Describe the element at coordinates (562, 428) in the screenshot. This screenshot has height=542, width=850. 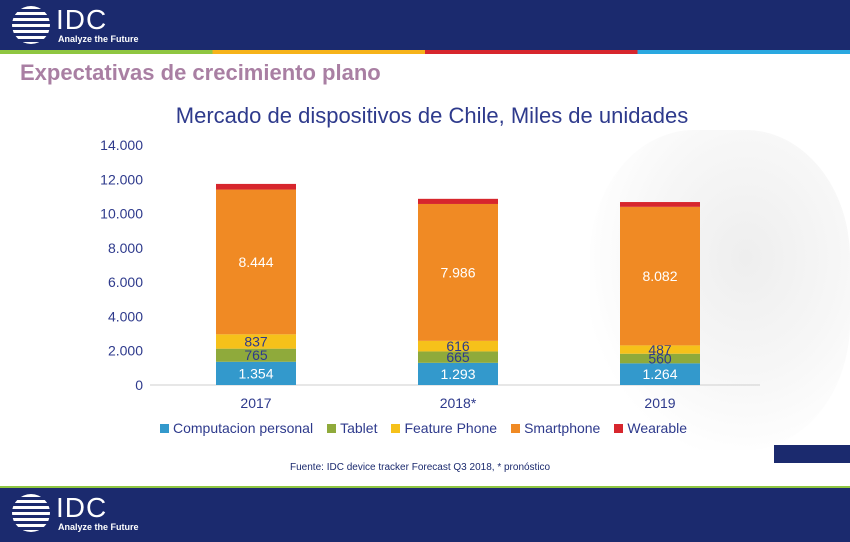
I see `legend-label: Smartphone` at that location.